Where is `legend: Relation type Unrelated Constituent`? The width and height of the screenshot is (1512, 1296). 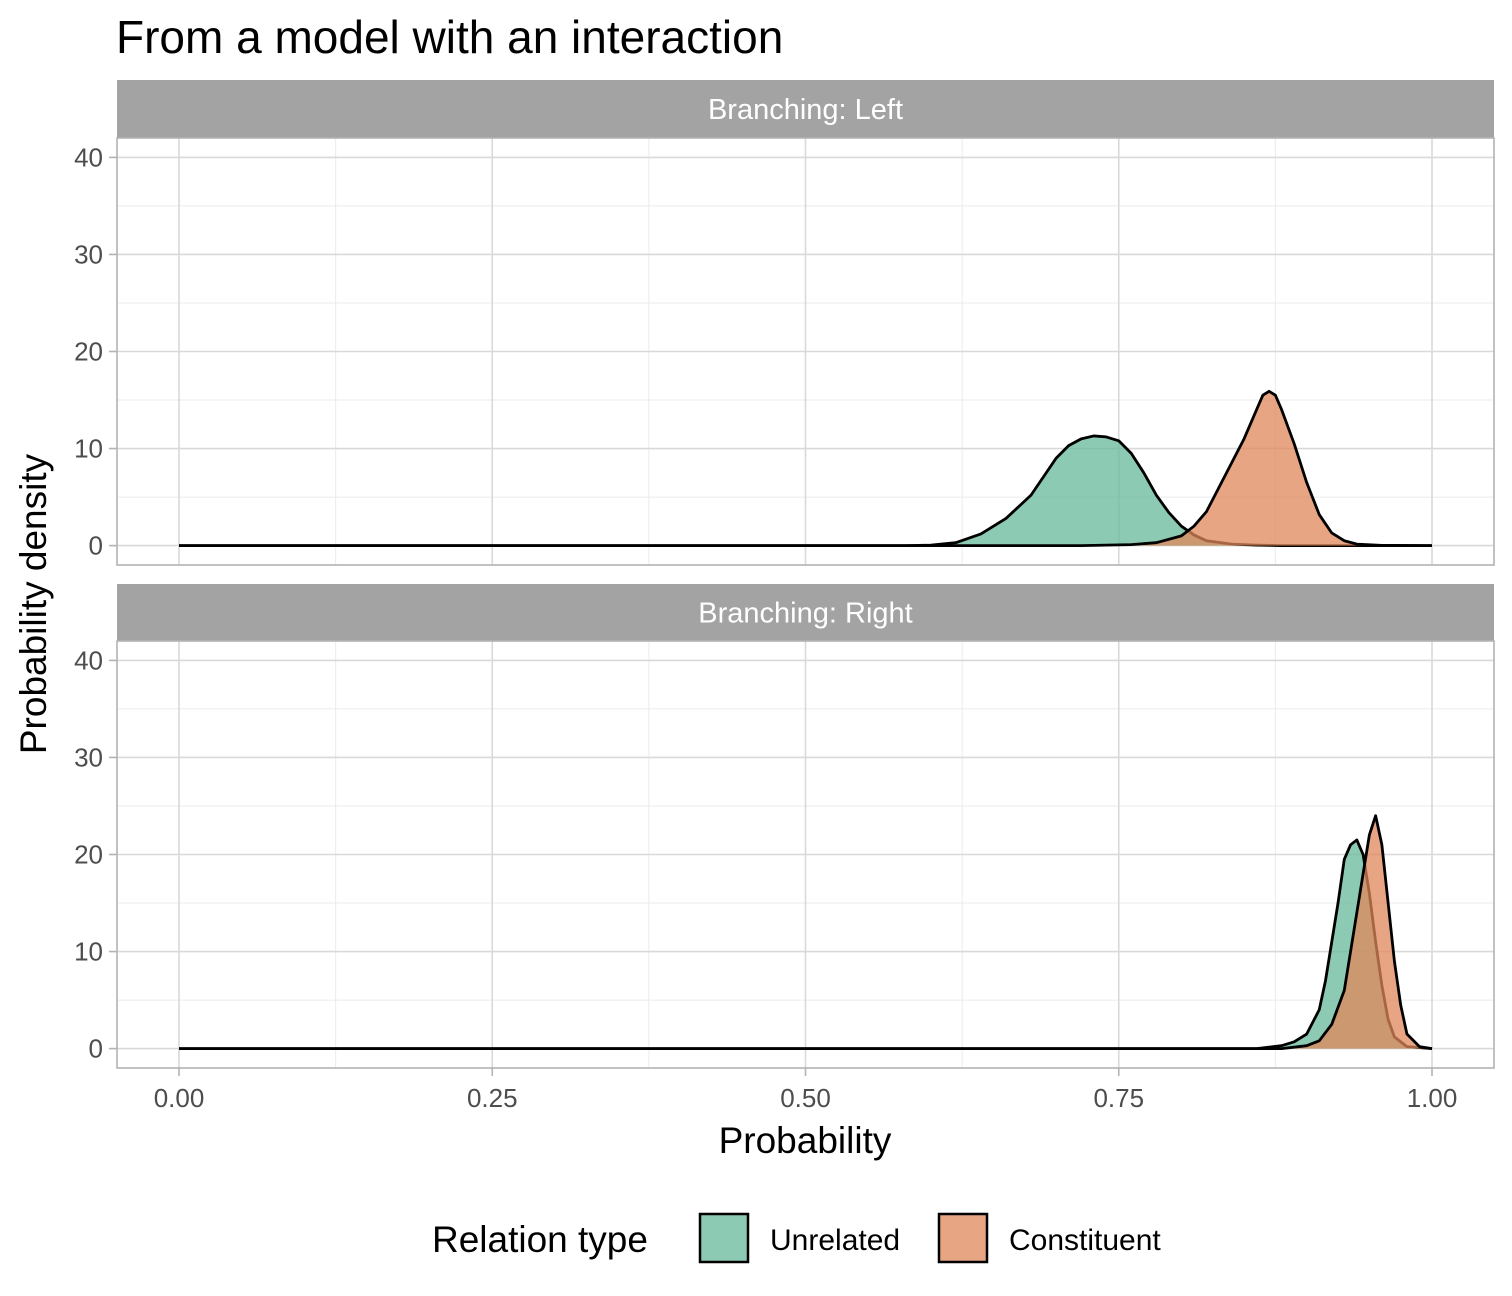
legend: Relation type Unrelated Constituent is located at coordinates (796, 1238).